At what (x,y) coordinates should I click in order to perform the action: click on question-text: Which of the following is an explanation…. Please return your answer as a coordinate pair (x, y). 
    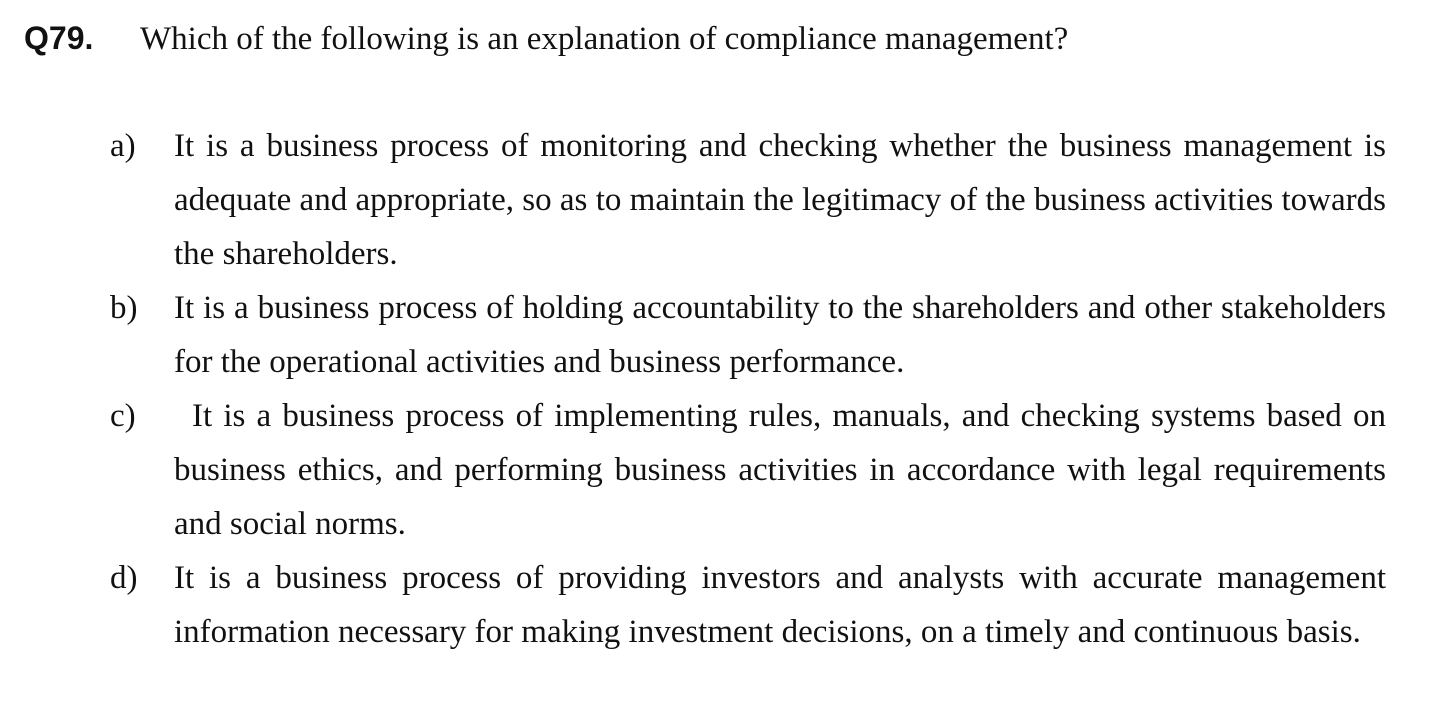
    Looking at the image, I should click on (604, 39).